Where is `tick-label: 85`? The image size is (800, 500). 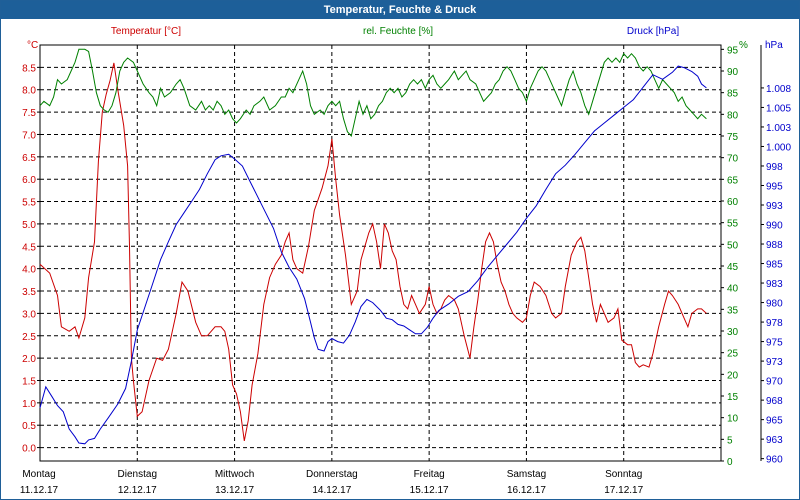
tick-label: 85 is located at coordinates (733, 94).